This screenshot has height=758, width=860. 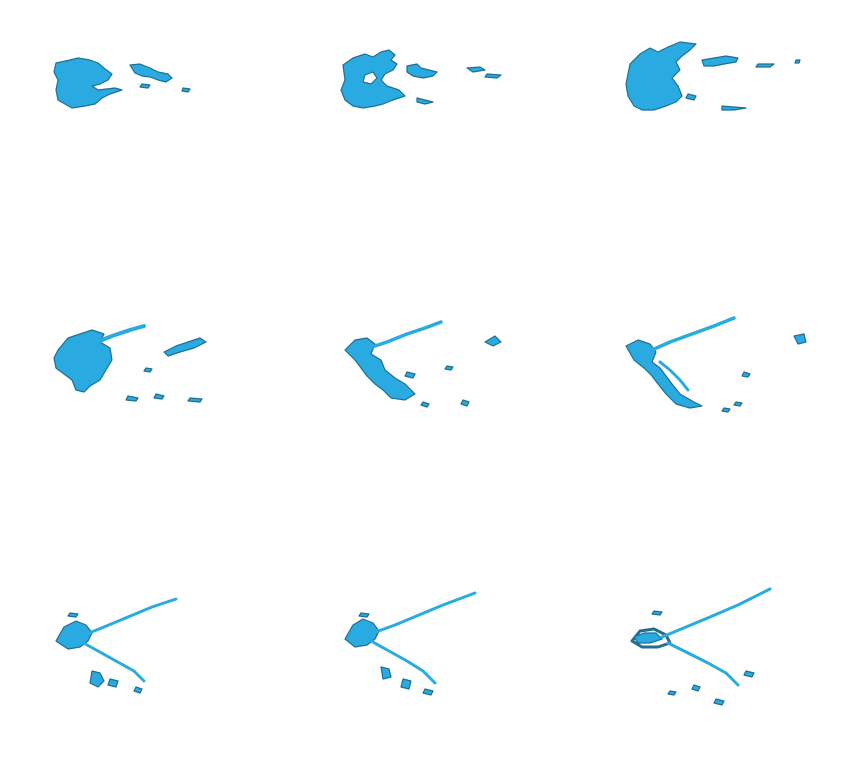 I want to click on frame-3-shape, so click(x=713, y=76).